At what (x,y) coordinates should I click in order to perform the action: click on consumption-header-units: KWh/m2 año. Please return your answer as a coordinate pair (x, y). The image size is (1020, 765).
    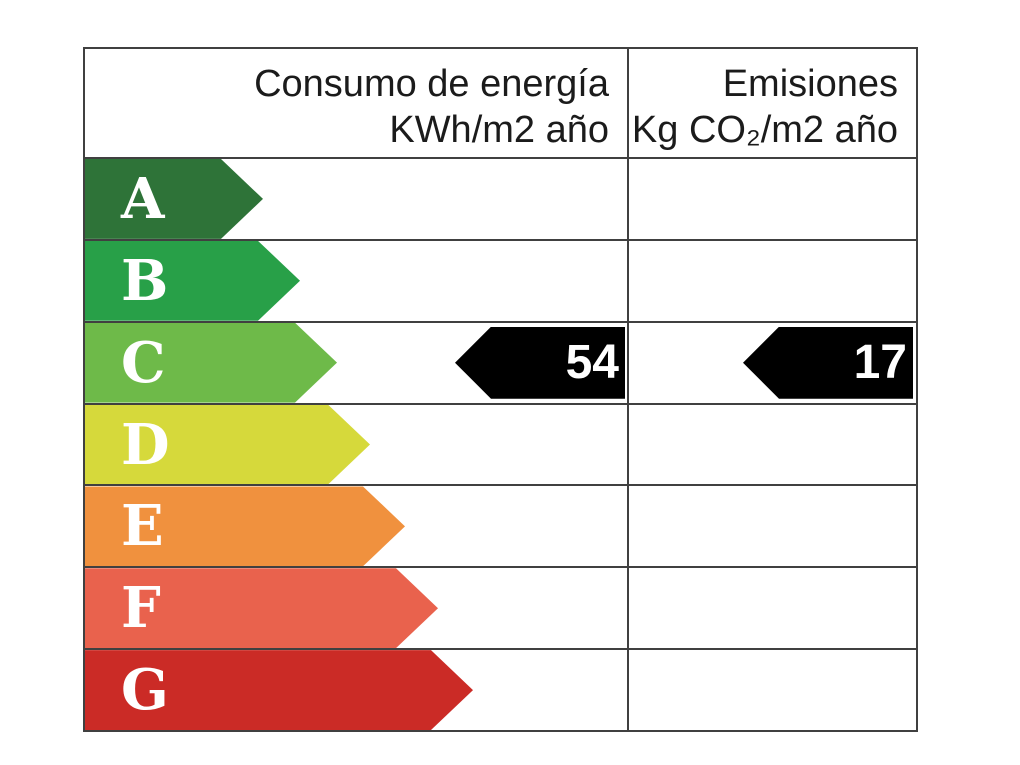
    Looking at the image, I should click on (499, 130).